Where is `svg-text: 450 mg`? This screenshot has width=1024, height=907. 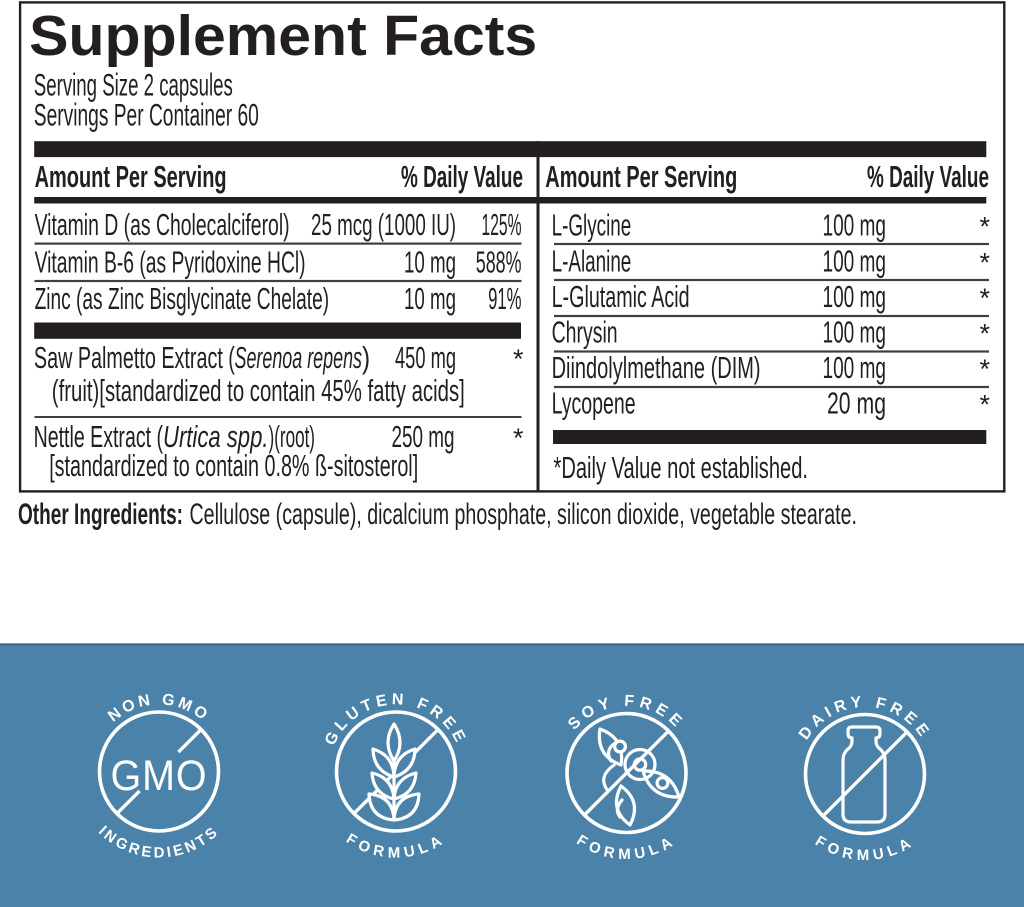
svg-text: 450 mg is located at coordinates (425, 358).